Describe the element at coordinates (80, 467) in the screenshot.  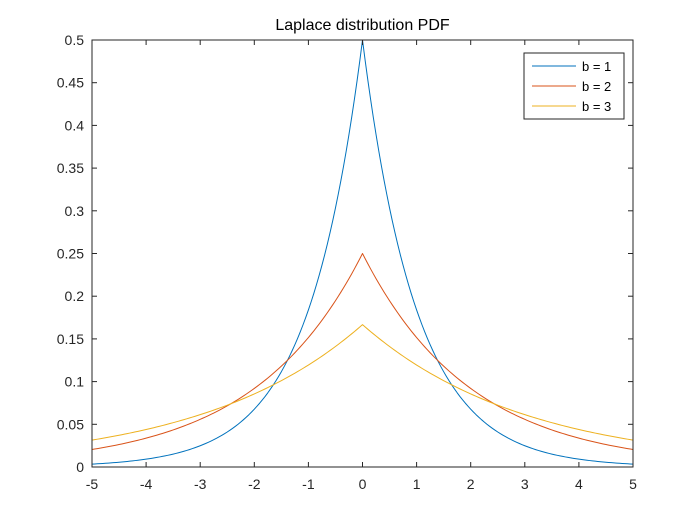
I see `y-tick-label: 0` at that location.